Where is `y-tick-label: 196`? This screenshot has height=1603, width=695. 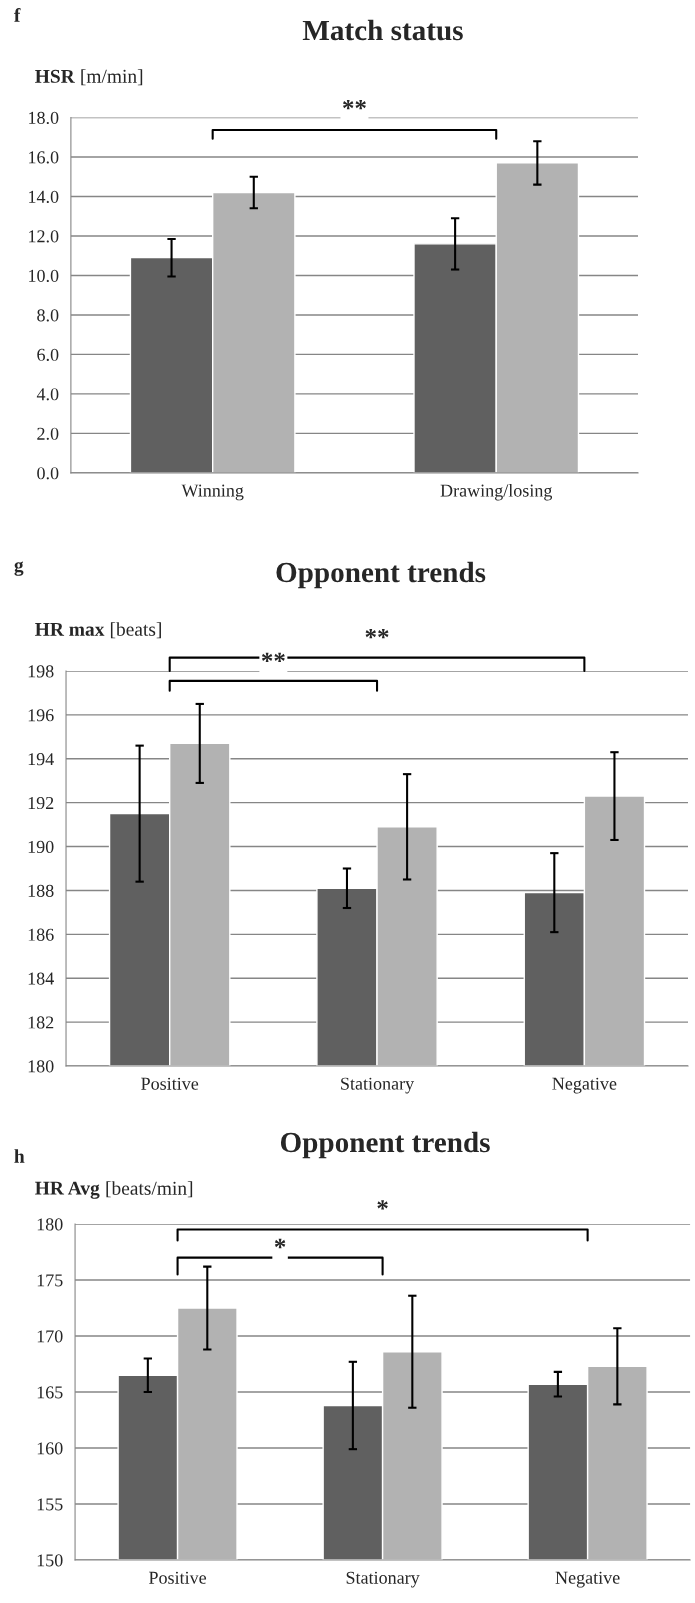
y-tick-label: 196 is located at coordinates (41, 715).